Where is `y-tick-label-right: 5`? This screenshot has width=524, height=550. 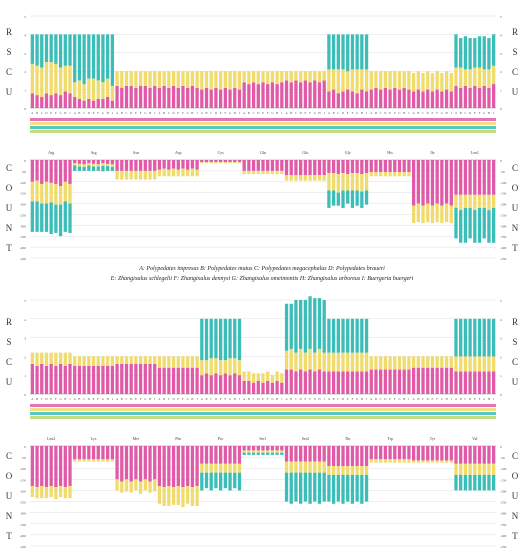 y-tick-label-right: 5 is located at coordinates (501, 17).